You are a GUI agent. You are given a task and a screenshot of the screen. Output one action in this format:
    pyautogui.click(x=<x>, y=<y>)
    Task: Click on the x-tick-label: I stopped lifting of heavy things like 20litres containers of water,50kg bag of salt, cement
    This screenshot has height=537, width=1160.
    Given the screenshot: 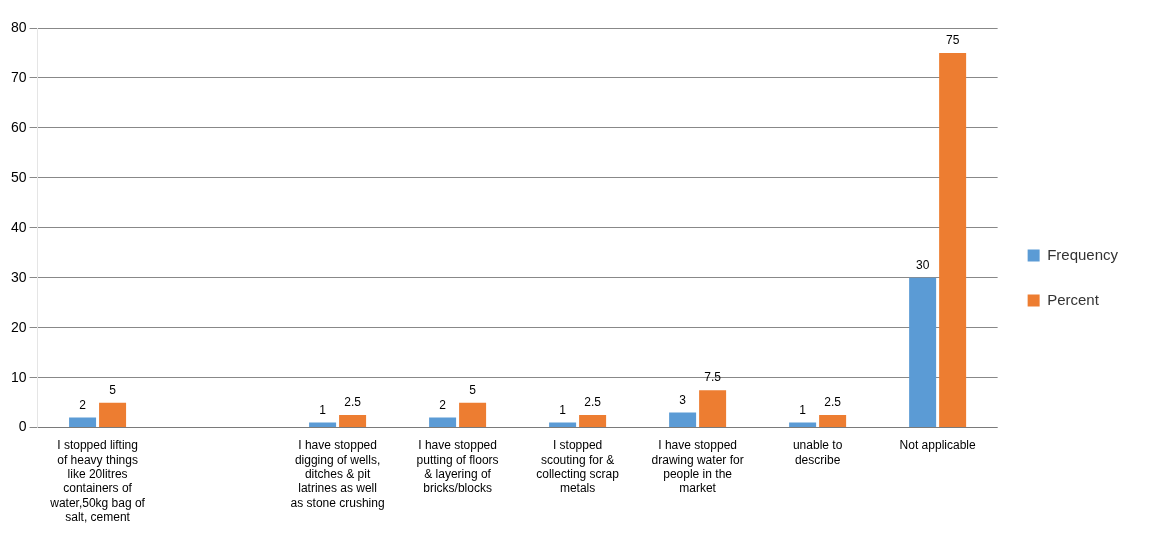 What is the action you would take?
    pyautogui.click(x=97, y=481)
    